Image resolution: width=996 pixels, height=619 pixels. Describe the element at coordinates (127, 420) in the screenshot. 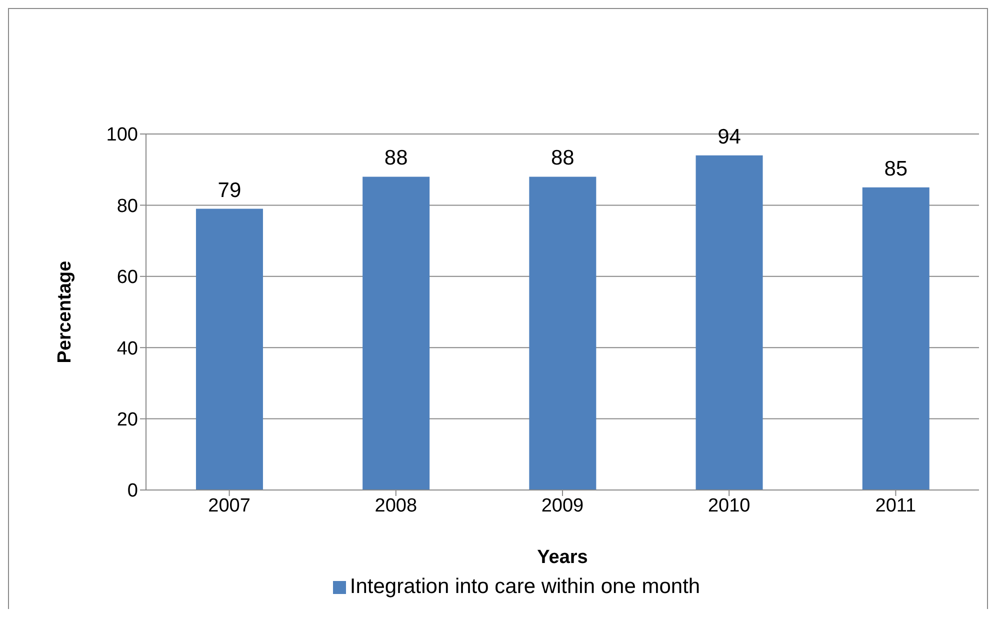

I see `y-tick-label: 20` at that location.